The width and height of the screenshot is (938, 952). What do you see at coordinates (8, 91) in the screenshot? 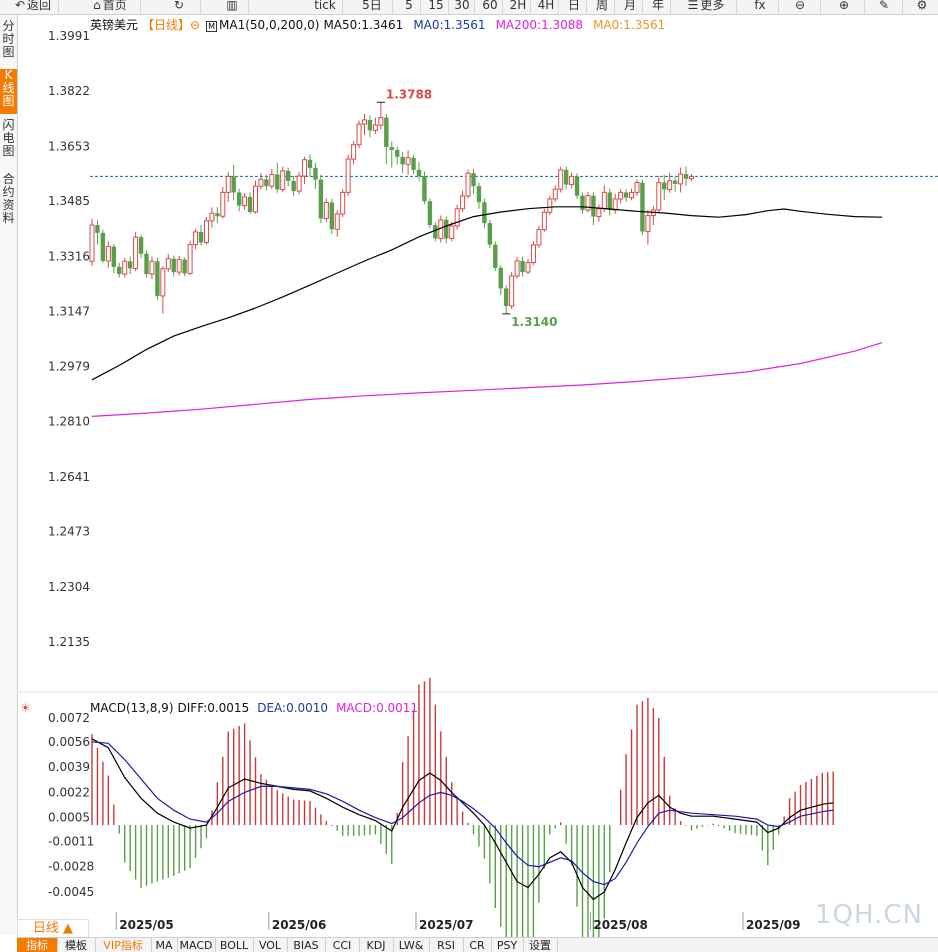
I see `tab-kline: K线图` at bounding box center [8, 91].